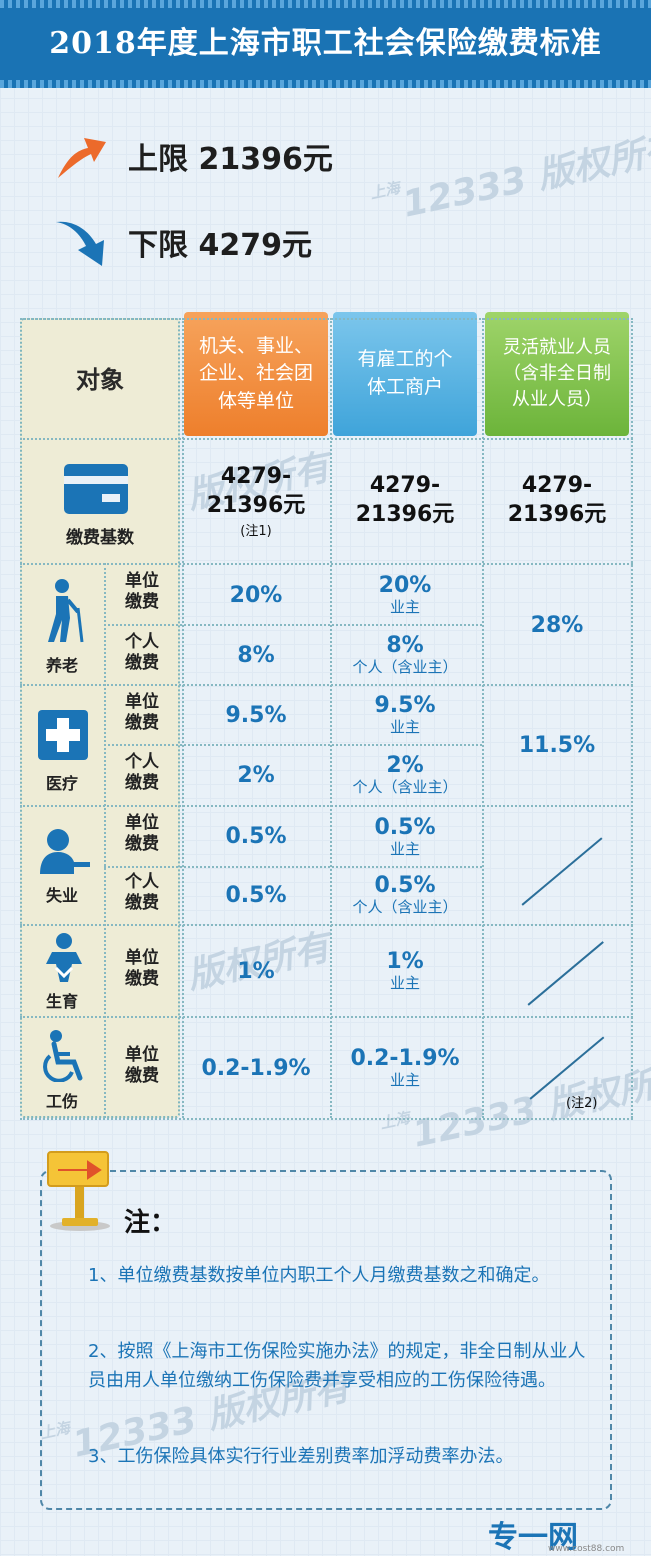 This screenshot has width=651, height=1556. Describe the element at coordinates (100, 379) in the screenshot. I see `object-label: 对象` at that location.